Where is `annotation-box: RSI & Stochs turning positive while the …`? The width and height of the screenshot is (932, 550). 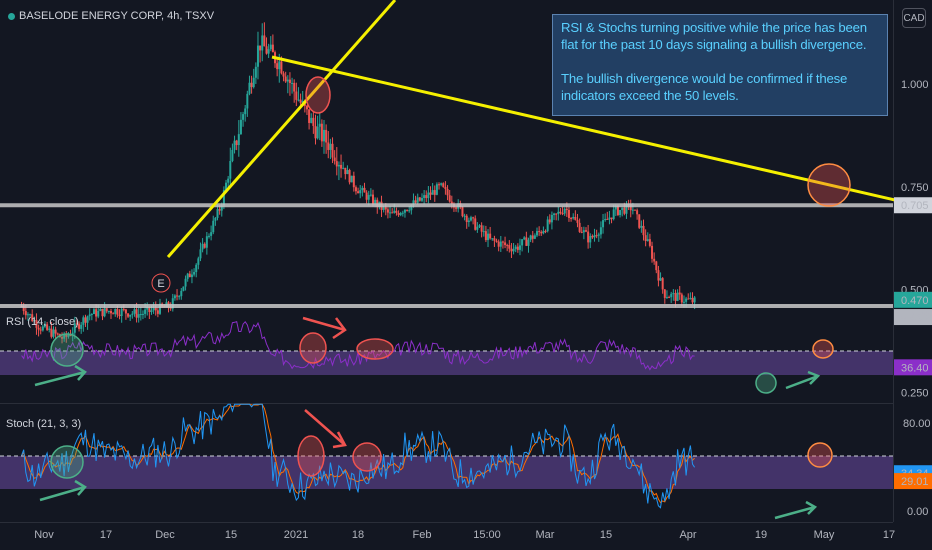 annotation-box: RSI & Stochs turning positive while the … is located at coordinates (720, 65).